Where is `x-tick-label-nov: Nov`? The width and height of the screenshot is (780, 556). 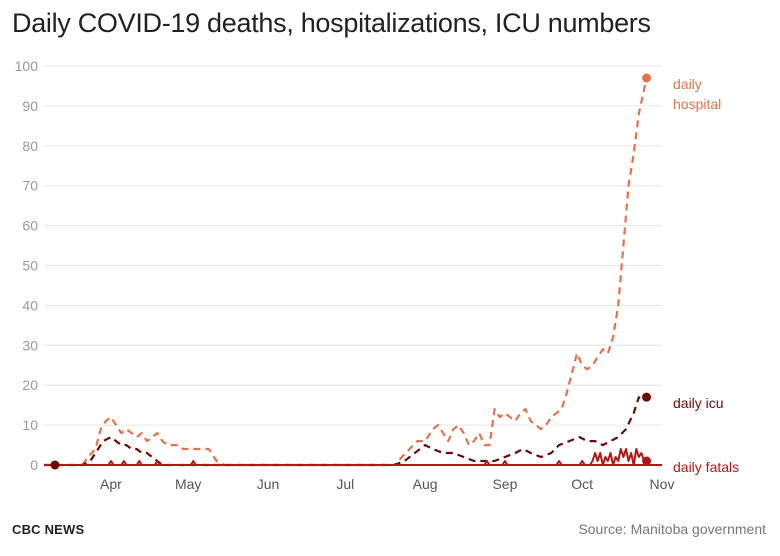
x-tick-label-nov: Nov is located at coordinates (662, 484).